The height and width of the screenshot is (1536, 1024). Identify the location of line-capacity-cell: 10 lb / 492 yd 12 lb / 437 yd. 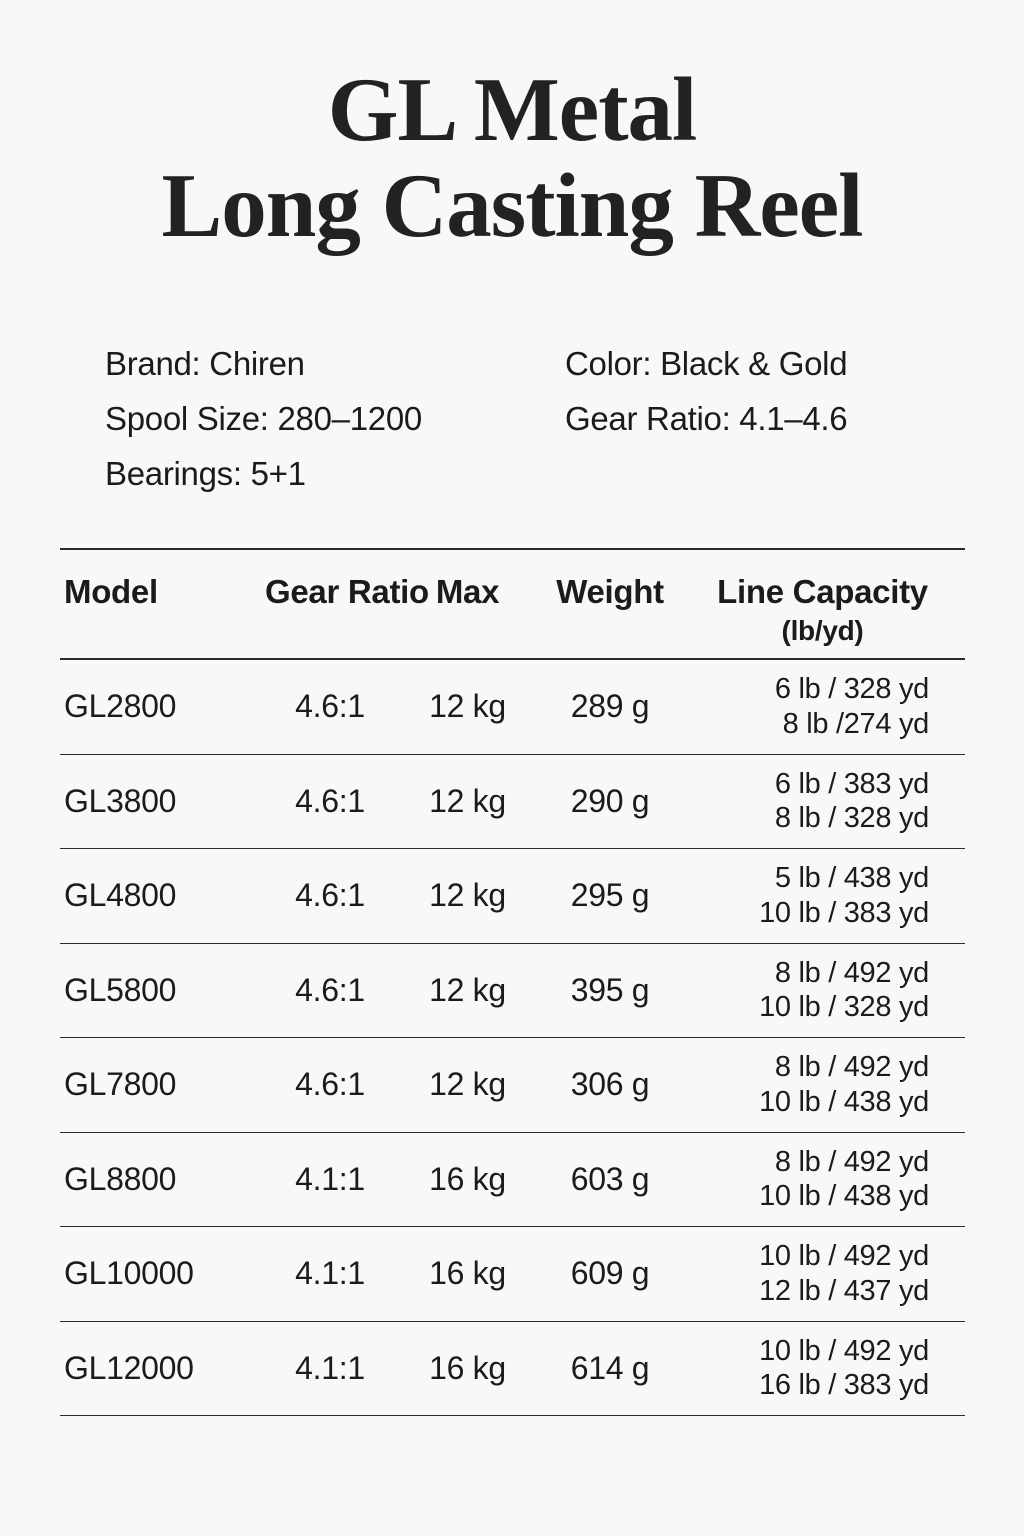
(844, 1273).